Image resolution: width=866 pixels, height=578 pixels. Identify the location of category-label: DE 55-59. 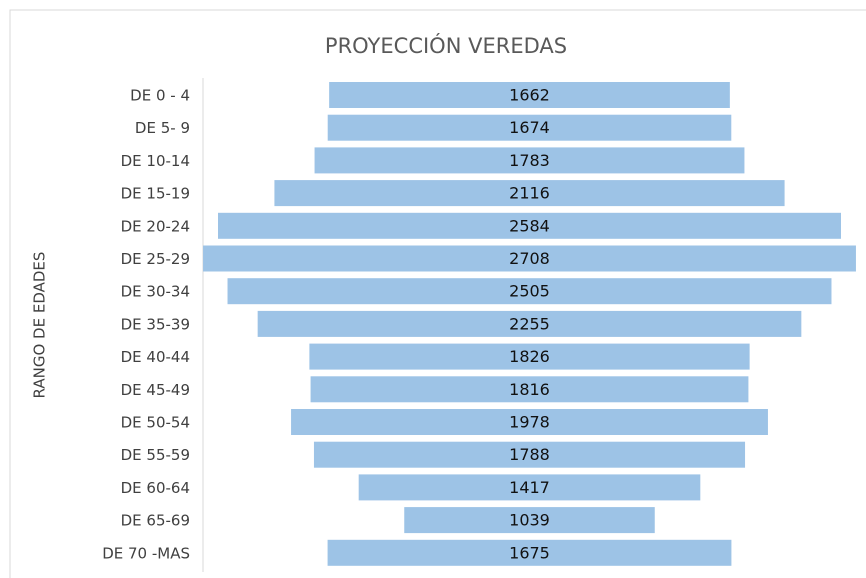
(155, 455).